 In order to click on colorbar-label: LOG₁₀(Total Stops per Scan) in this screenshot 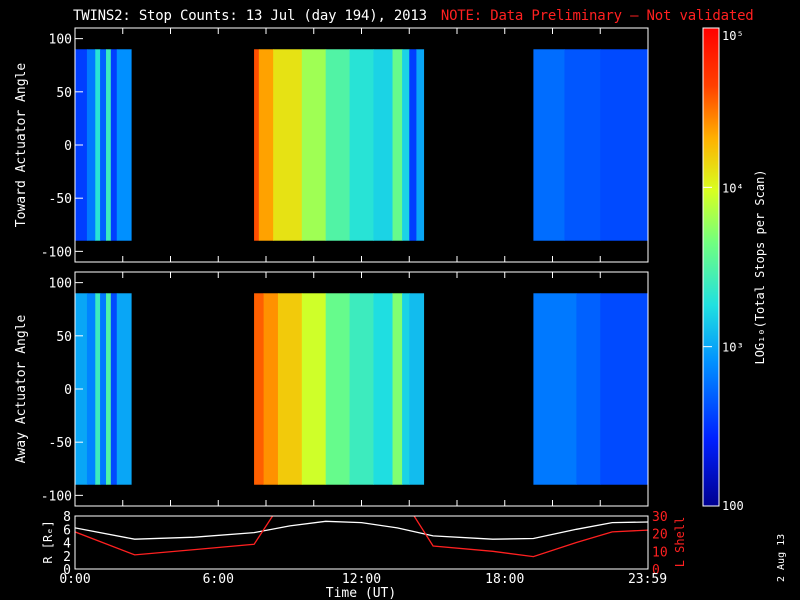, I will do `click(760, 266)`.